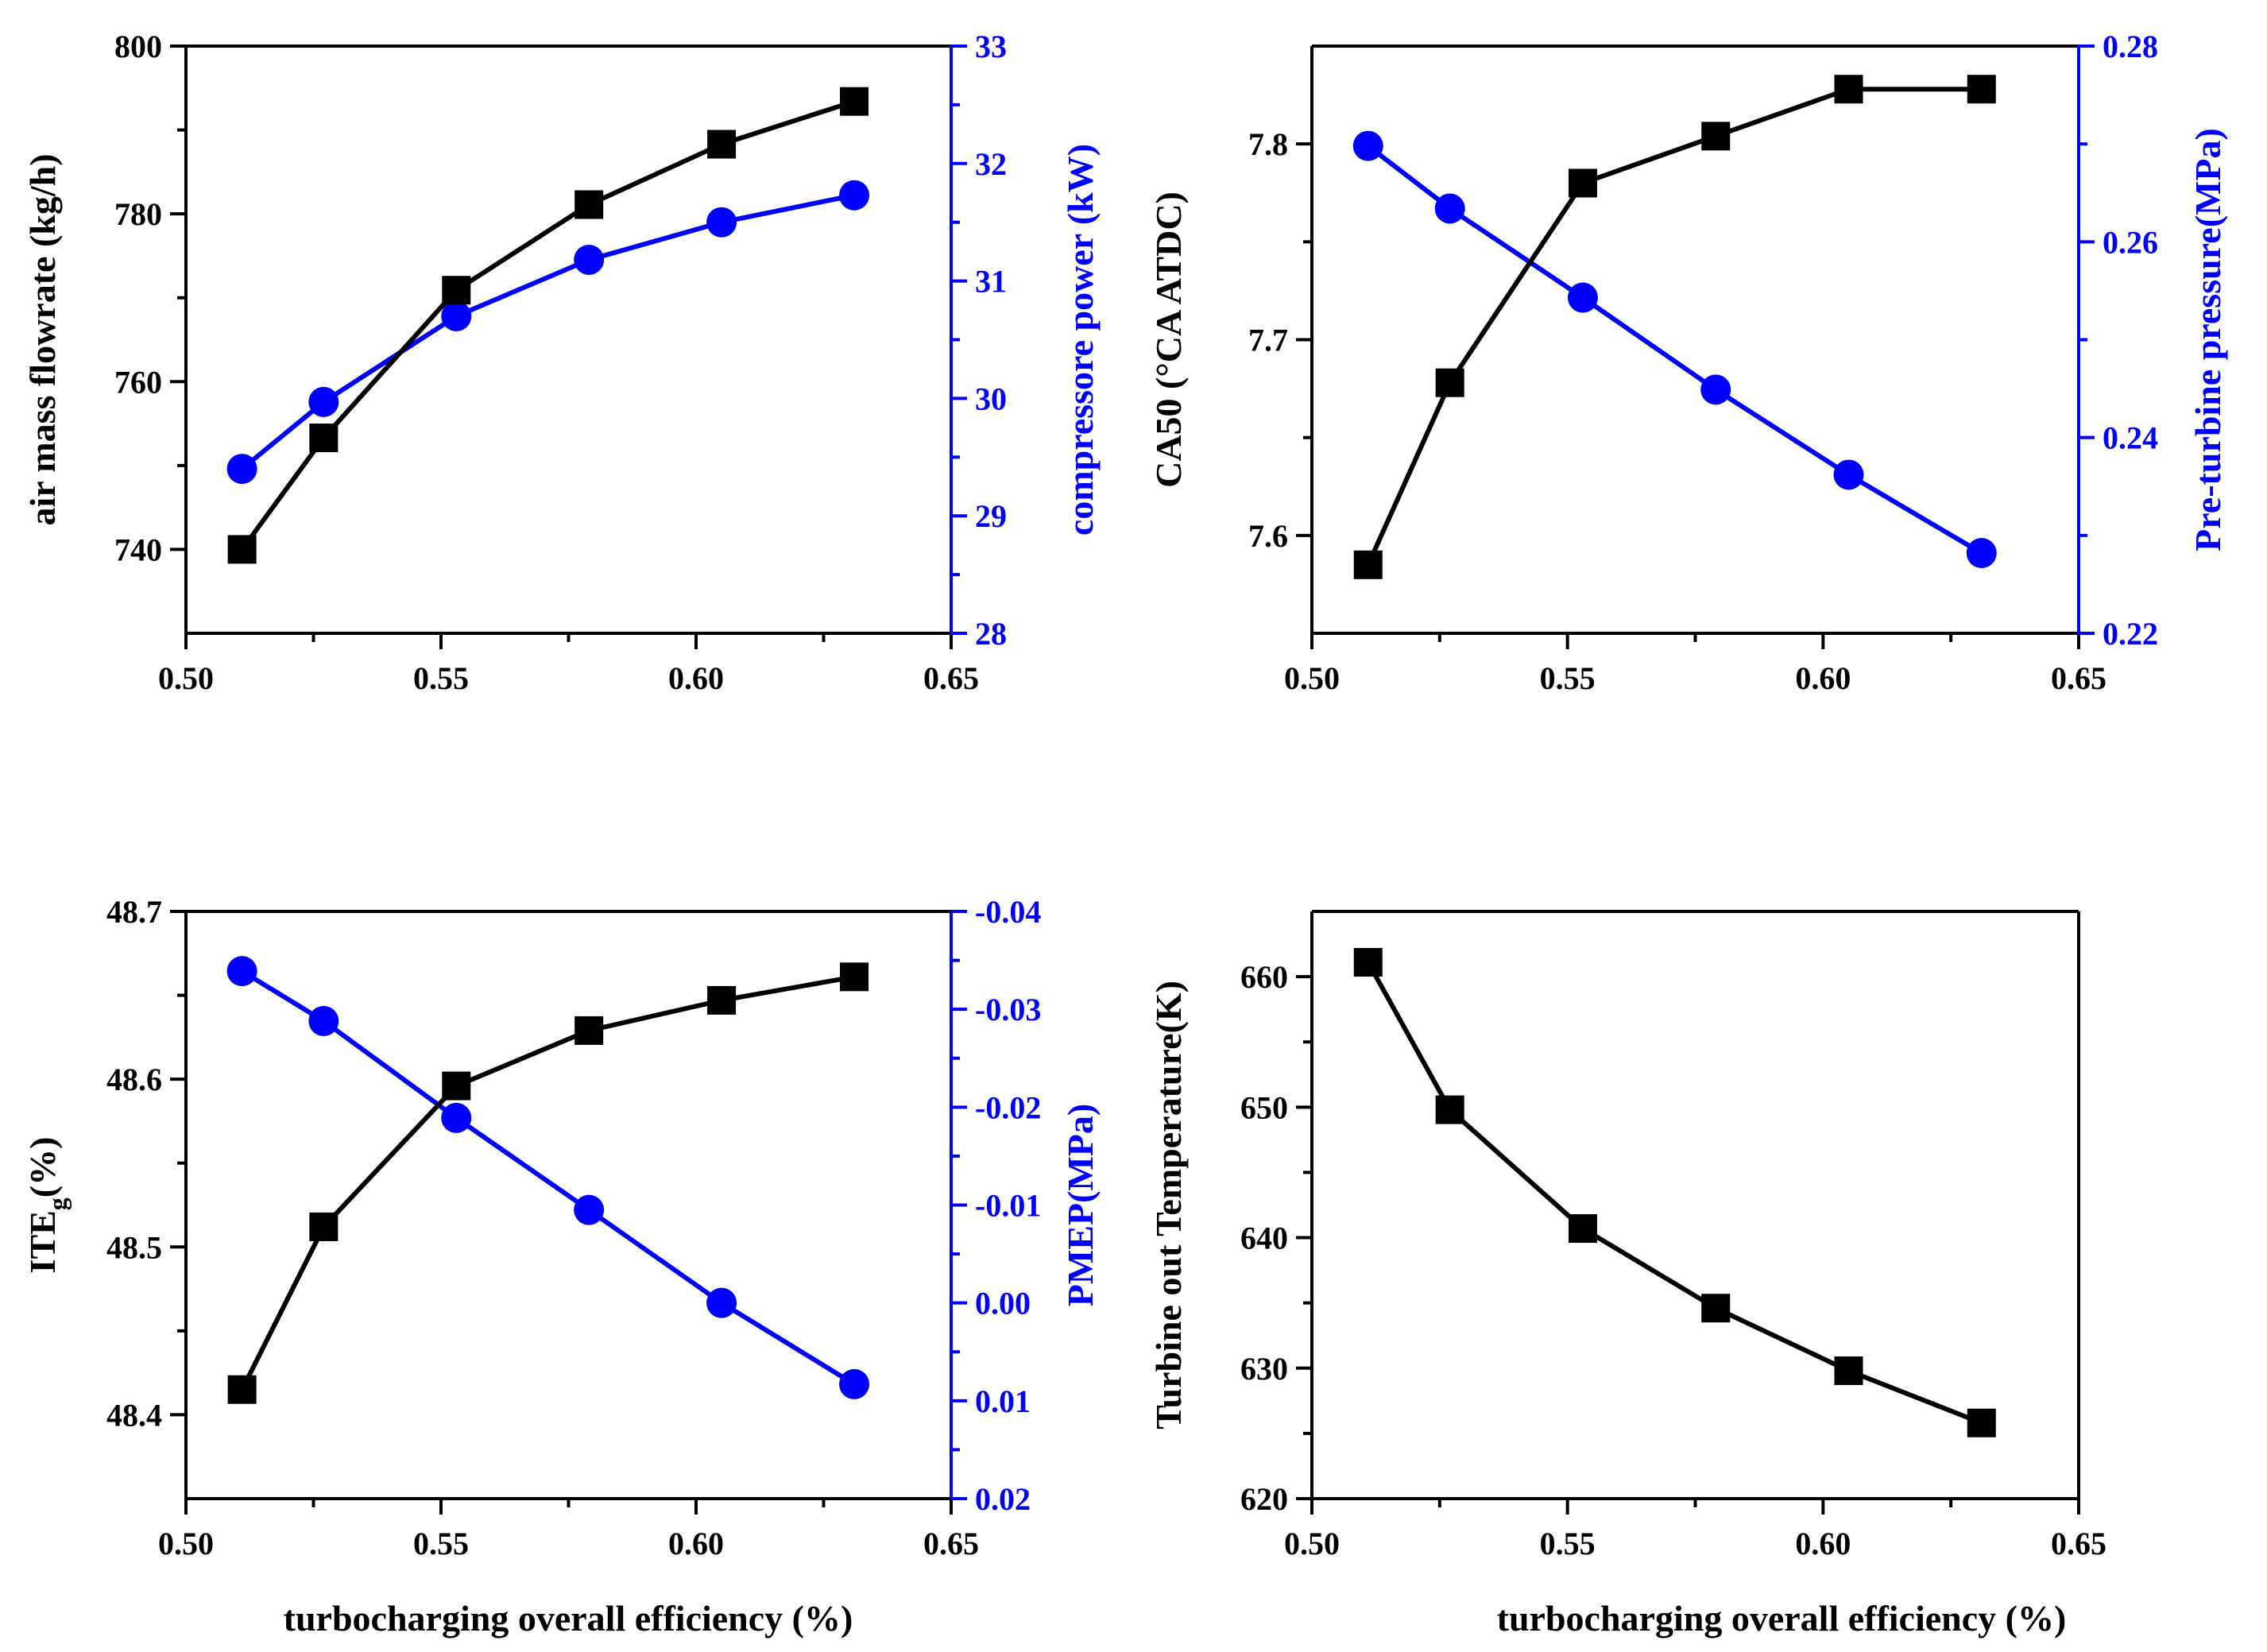  What do you see at coordinates (1264, 1107) in the screenshot?
I see `left-y-tick-label: 650` at bounding box center [1264, 1107].